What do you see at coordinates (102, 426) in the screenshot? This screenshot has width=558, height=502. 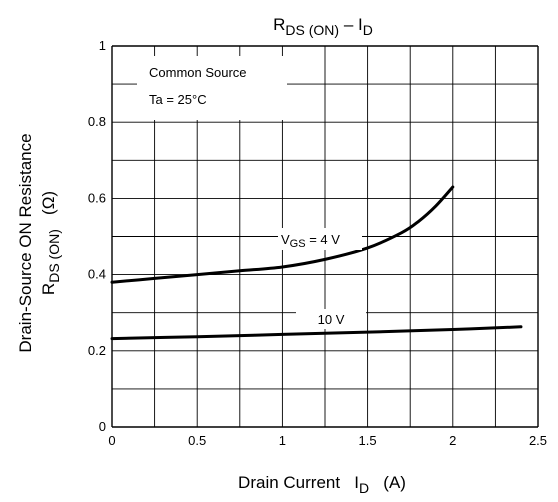 I see `y-tick-label: 0` at bounding box center [102, 426].